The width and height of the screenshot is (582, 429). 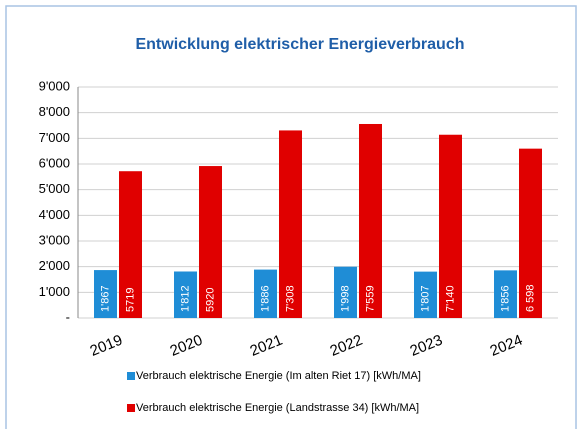 I want to click on data-label: 1'856, so click(x=505, y=298).